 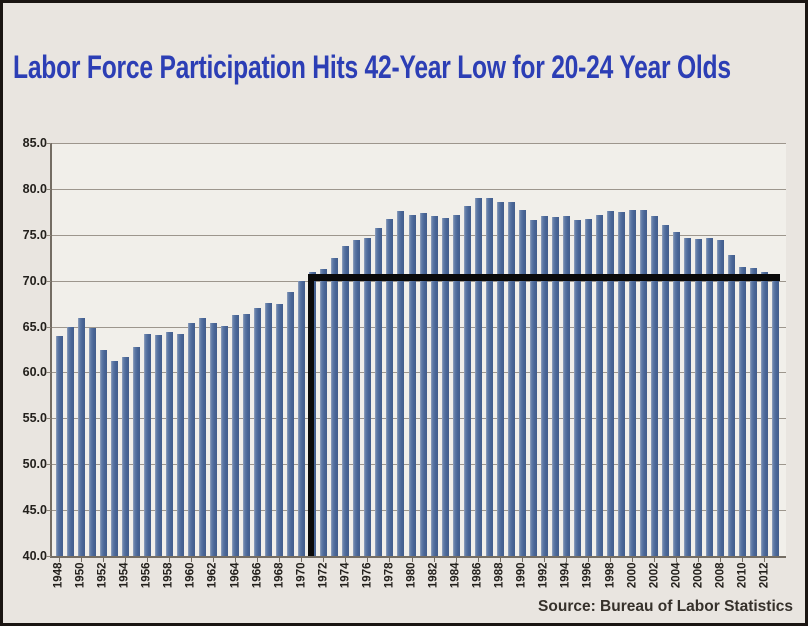 I want to click on bar-1948, so click(x=59, y=445).